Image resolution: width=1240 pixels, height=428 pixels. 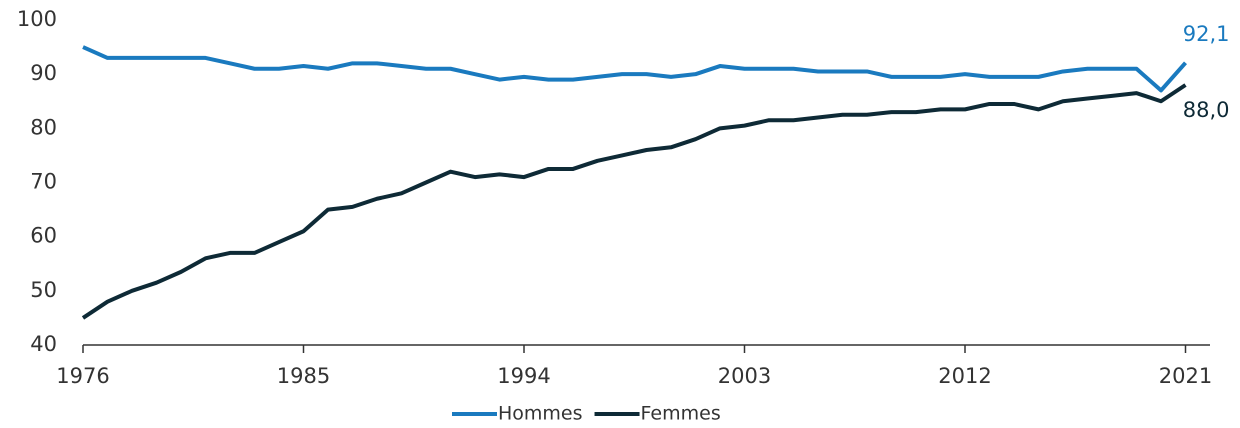 I want to click on y-tick-label: 90, so click(x=43, y=73).